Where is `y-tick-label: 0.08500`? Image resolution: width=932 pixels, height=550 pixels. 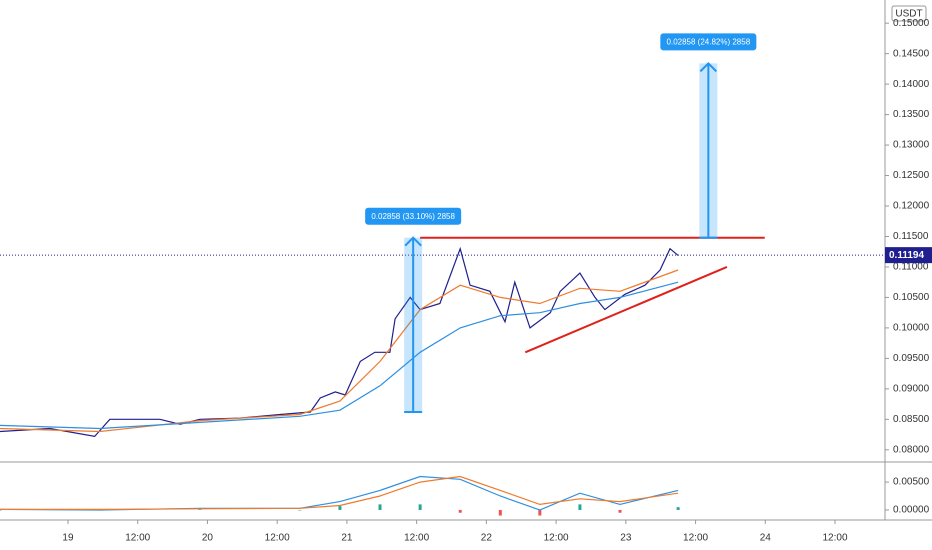
y-tick-label: 0.08500 is located at coordinates (911, 419).